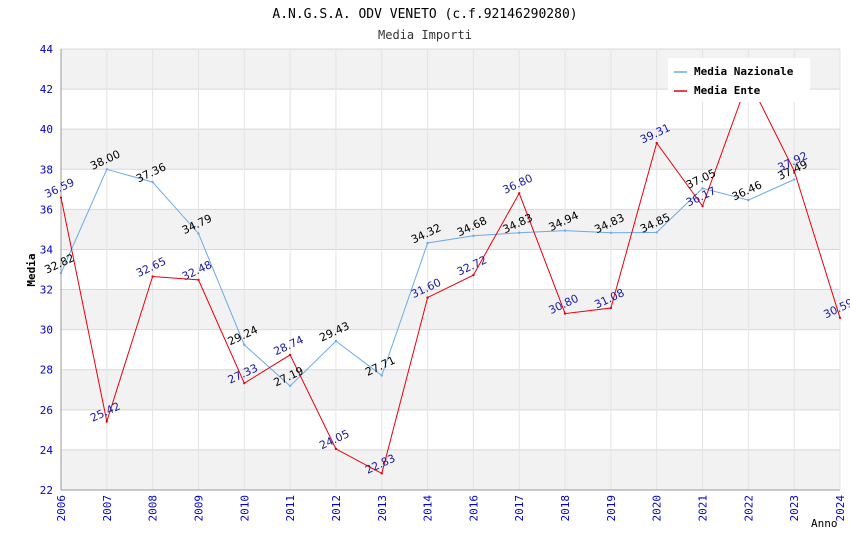 The height and width of the screenshot is (550, 850). I want to click on y-tick-label: 24, so click(47, 450).